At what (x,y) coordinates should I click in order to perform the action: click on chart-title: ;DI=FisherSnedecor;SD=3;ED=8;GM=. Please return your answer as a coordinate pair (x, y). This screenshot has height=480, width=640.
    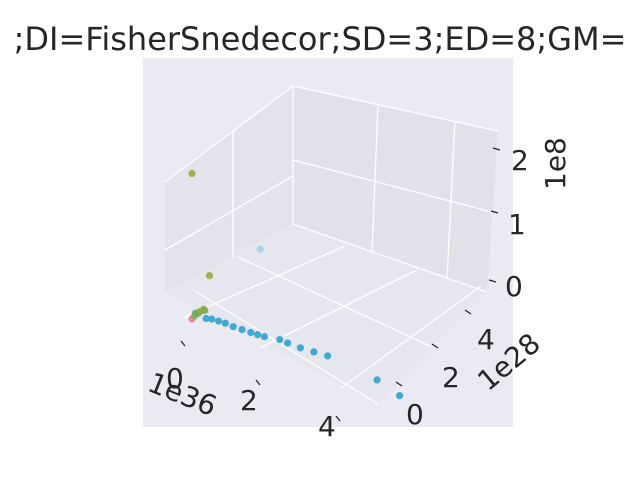
    Looking at the image, I should click on (320, 39).